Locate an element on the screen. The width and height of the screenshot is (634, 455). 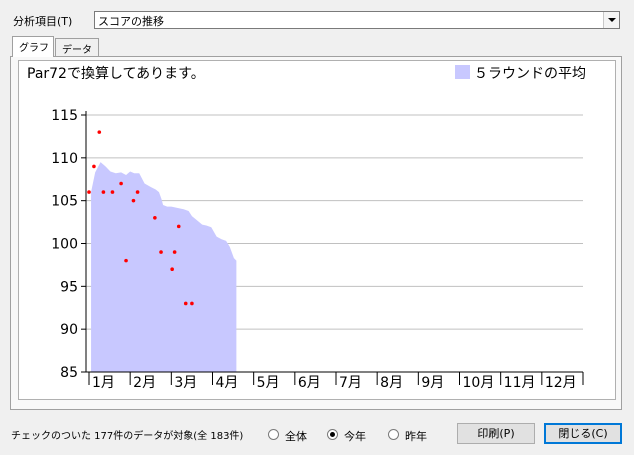
tab-graph: グラフ is located at coordinates (33, 46).